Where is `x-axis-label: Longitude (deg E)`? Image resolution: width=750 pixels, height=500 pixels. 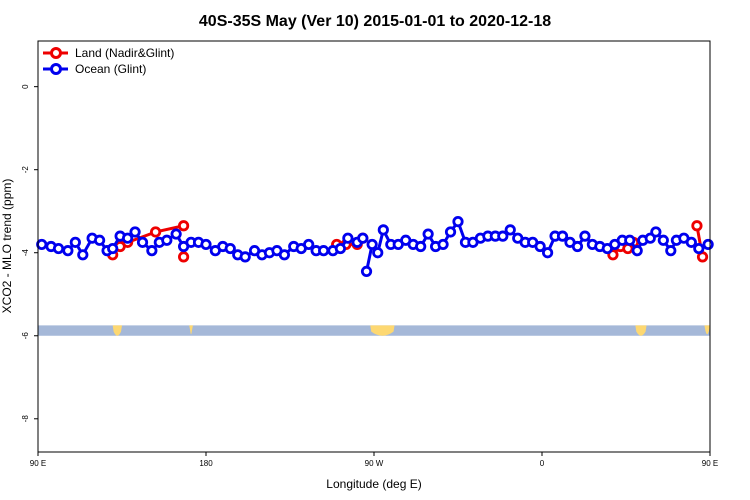
x-axis-label: Longitude (deg E) is located at coordinates (373, 484).